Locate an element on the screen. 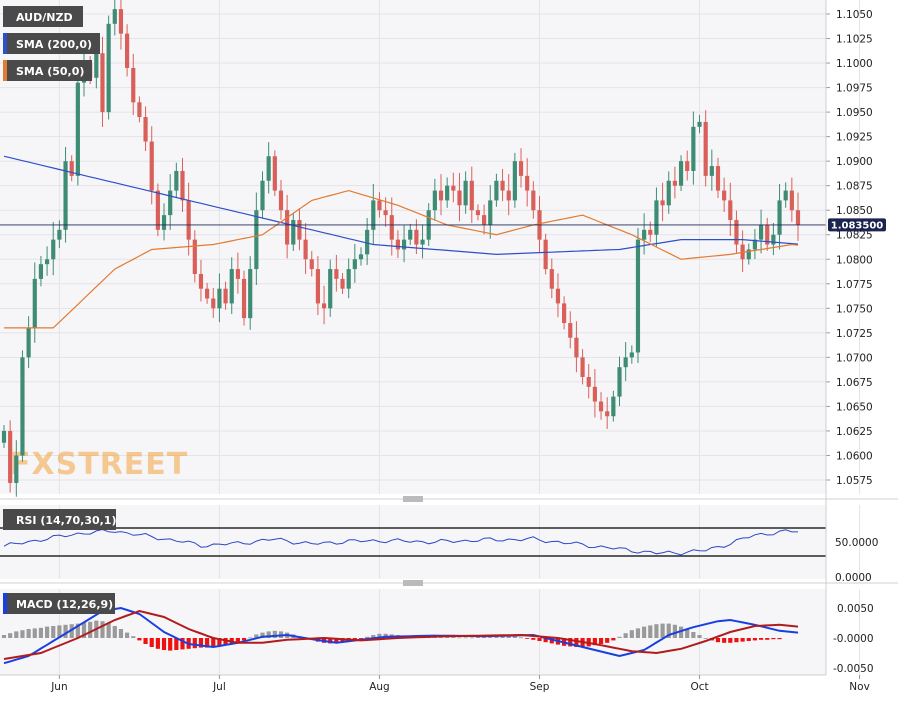  symbol-legend: AUD/NZD is located at coordinates (43, 16).